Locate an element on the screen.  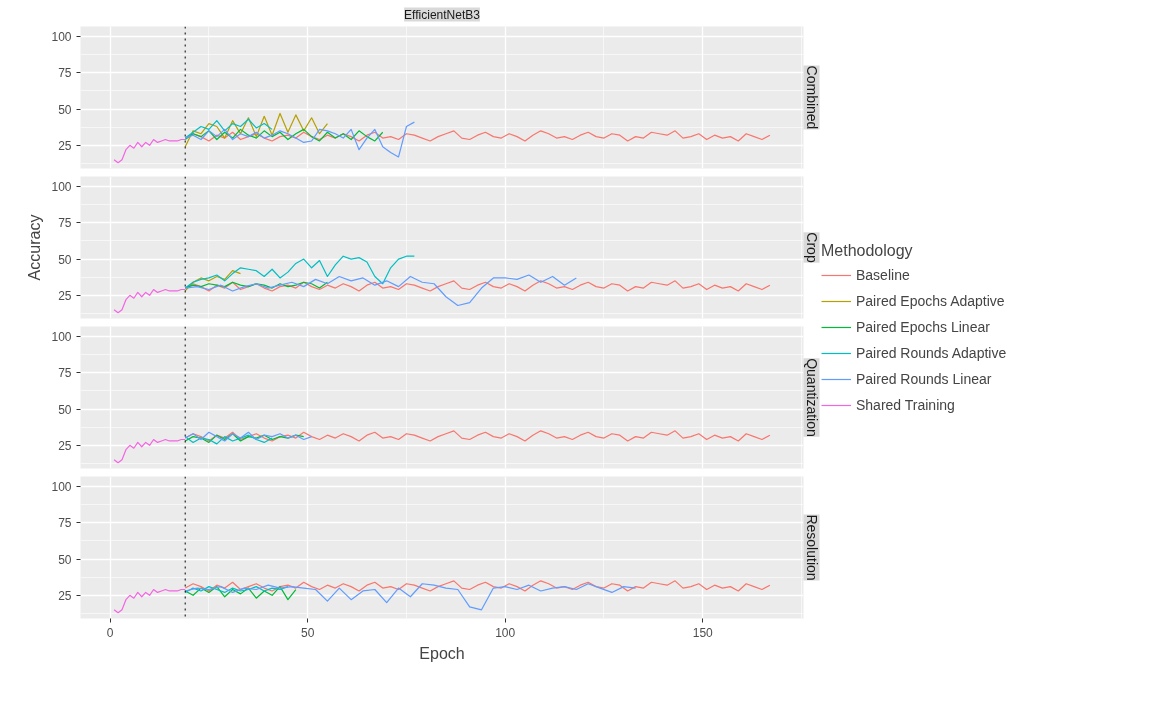
x-tick-label: 50 is located at coordinates (308, 632).